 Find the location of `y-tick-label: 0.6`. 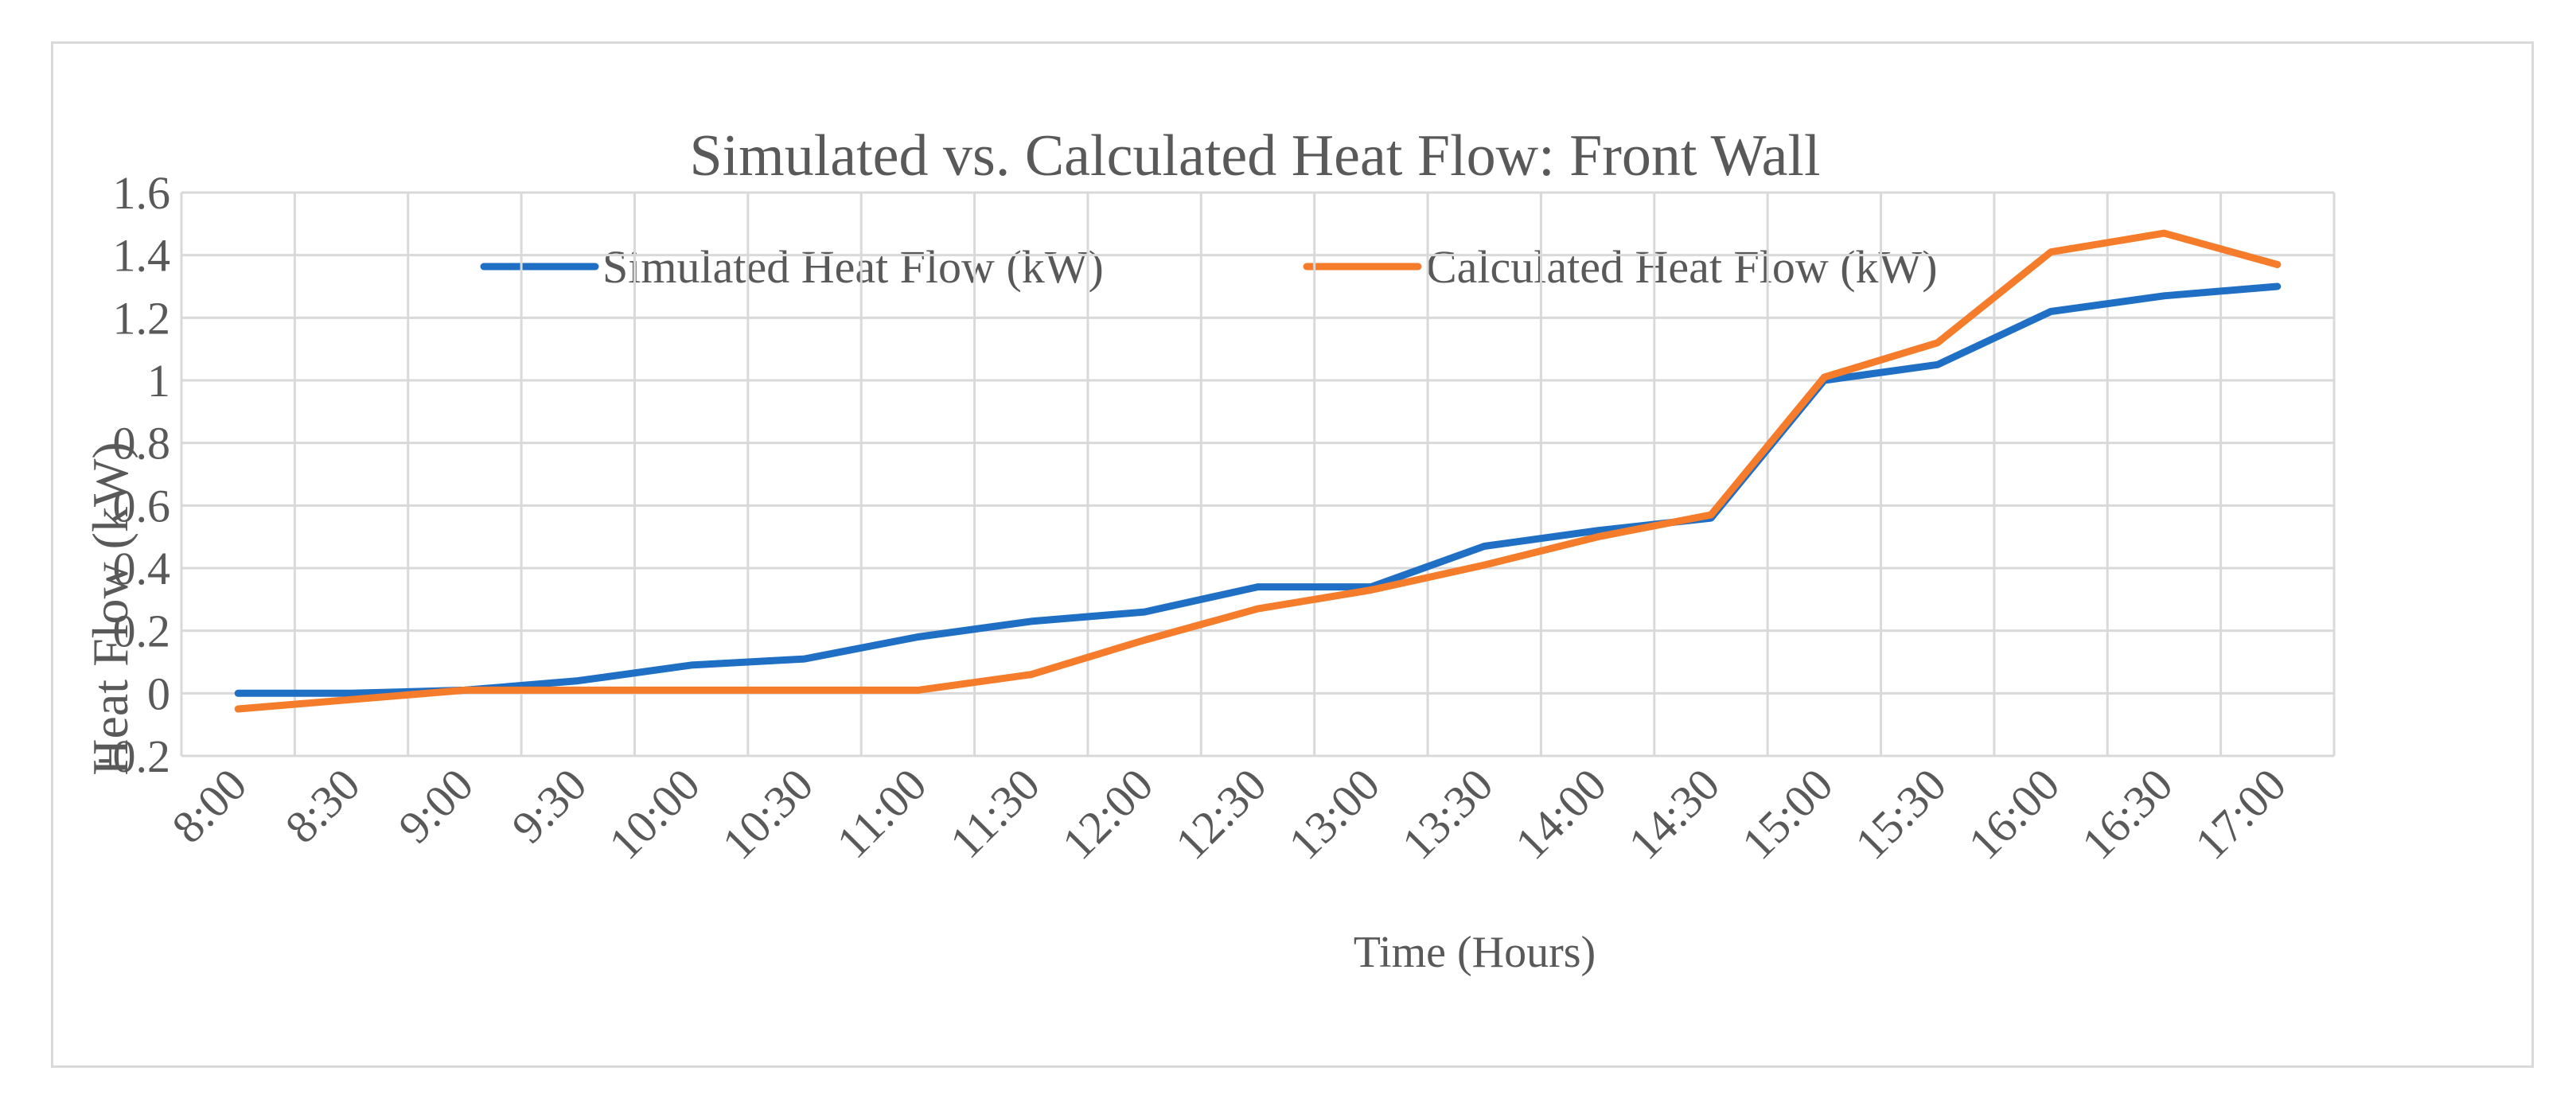

y-tick-label: 0.6 is located at coordinates (142, 506).